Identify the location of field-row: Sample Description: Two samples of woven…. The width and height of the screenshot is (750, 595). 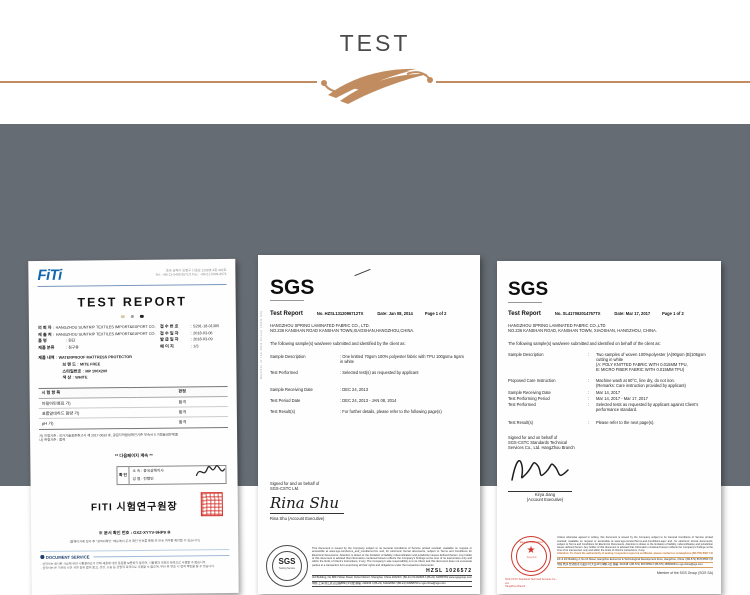
(609, 362).